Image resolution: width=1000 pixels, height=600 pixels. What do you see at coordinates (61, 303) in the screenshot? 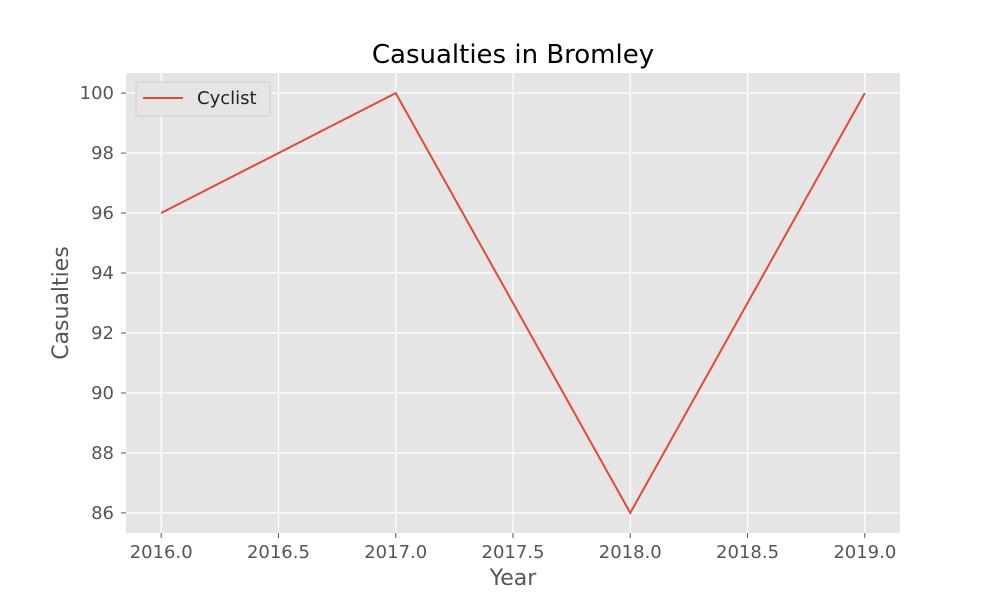
I see `y-axis-label: Casualties` at bounding box center [61, 303].